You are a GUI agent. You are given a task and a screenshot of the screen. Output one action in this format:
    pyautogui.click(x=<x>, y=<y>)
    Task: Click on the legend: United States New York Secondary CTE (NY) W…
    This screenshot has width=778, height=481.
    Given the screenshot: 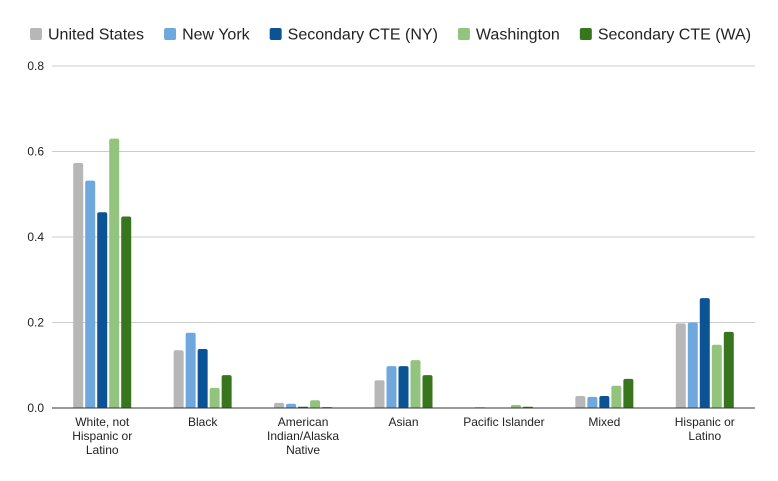 What is the action you would take?
    pyautogui.click(x=390, y=35)
    